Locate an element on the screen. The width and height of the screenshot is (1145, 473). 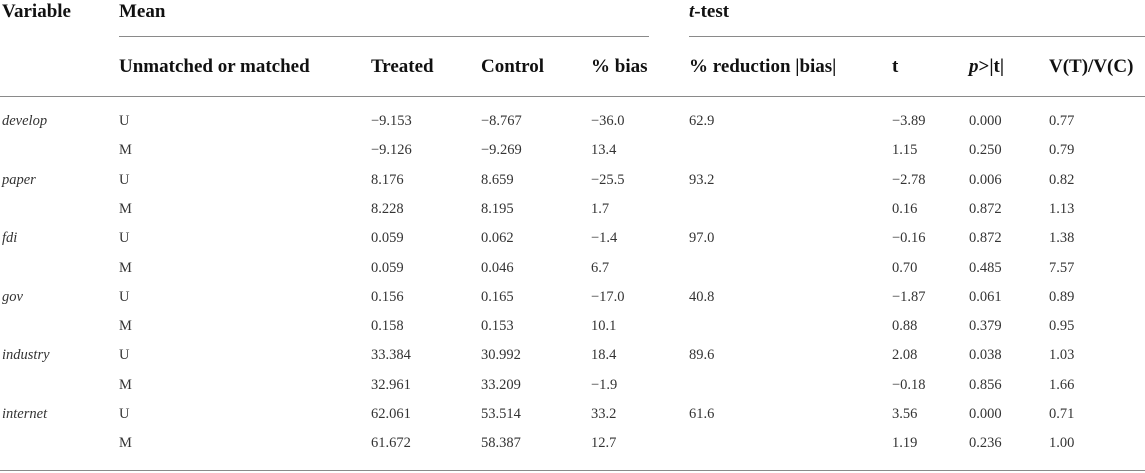
cell-p: 0.379 is located at coordinates (985, 326).